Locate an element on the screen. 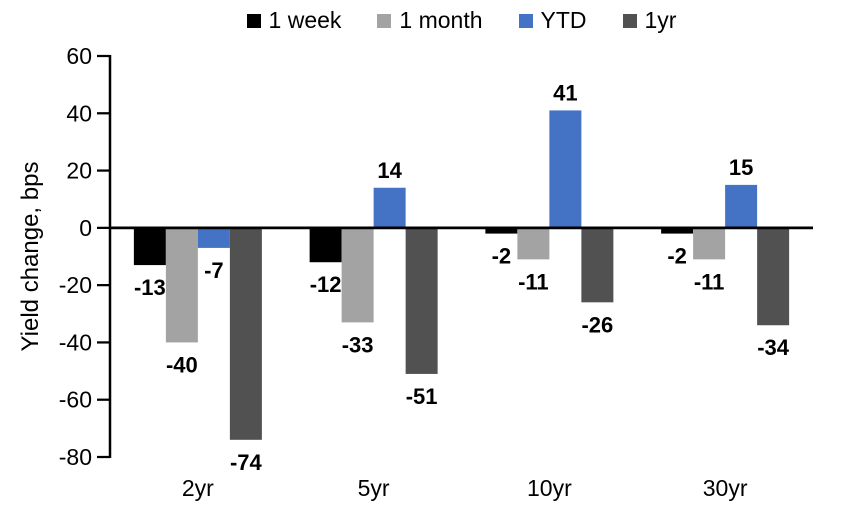 Image resolution: width=852 pixels, height=509 pixels. y-axis-tick-label: -40 is located at coordinates (75, 342).